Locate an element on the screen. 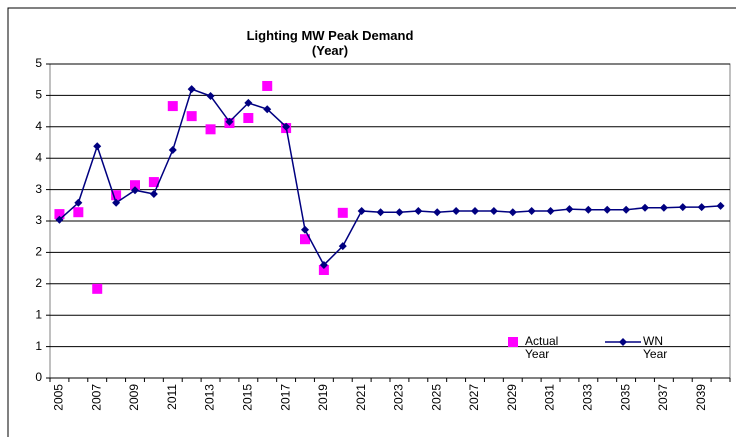 This screenshot has width=736, height=437. x-tick-label: 2013 is located at coordinates (210, 397).